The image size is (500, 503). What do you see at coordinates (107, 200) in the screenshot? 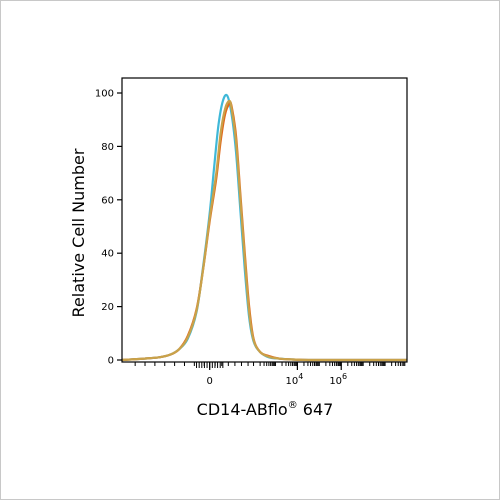
I see `y-tick-label: 60` at bounding box center [107, 200].